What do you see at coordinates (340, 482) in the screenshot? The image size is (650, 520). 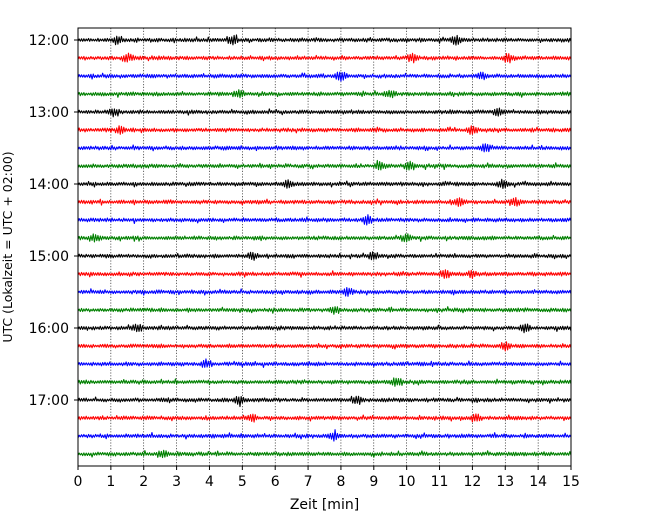 I see `x-tick-label: 8` at bounding box center [340, 482].